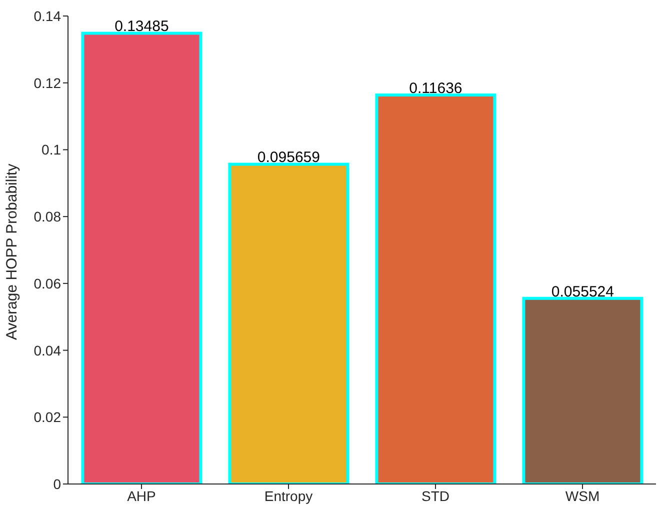 The height and width of the screenshot is (510, 658). What do you see at coordinates (141, 496) in the screenshot?
I see `x-tick-label: AHP` at bounding box center [141, 496].